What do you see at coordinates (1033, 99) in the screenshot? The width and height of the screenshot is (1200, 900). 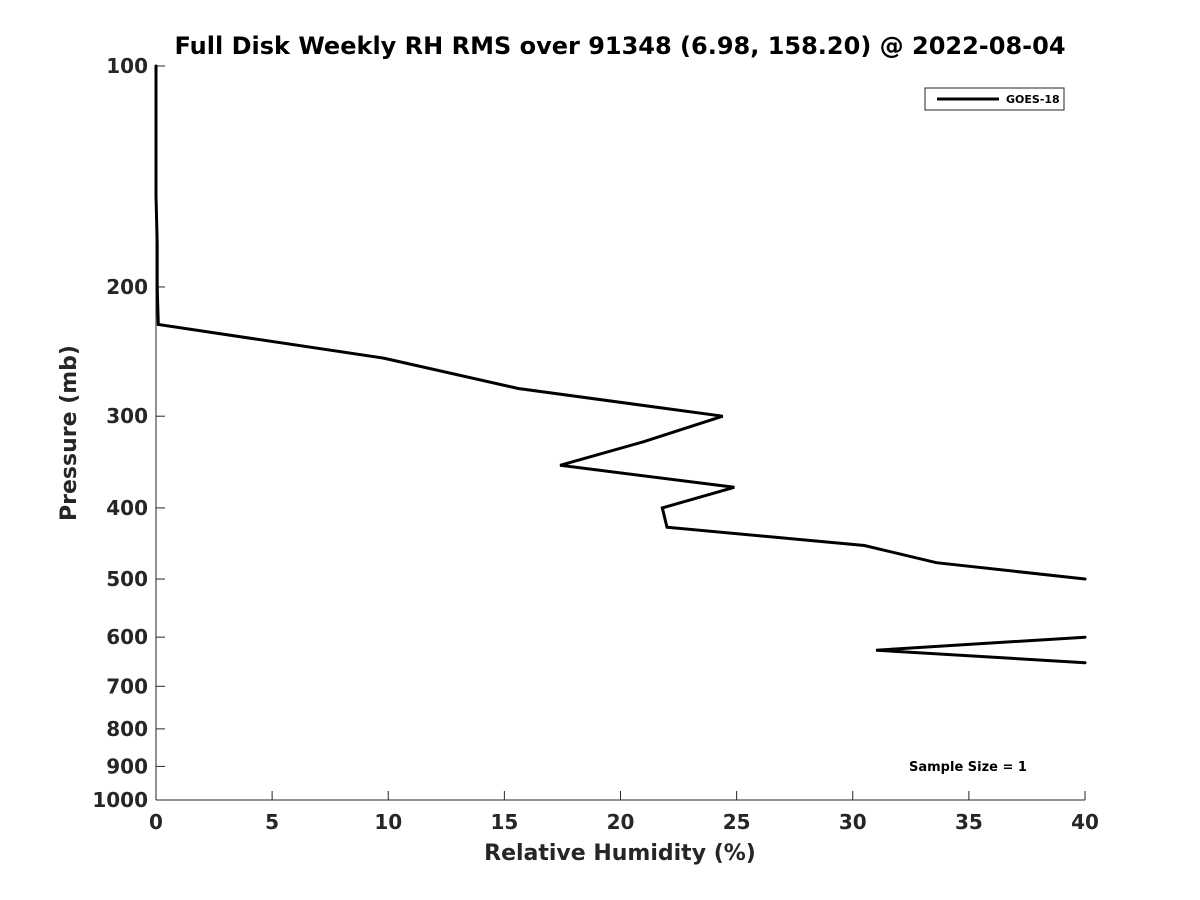 I see `legend-label-goes-18: GOES-18` at bounding box center [1033, 99].